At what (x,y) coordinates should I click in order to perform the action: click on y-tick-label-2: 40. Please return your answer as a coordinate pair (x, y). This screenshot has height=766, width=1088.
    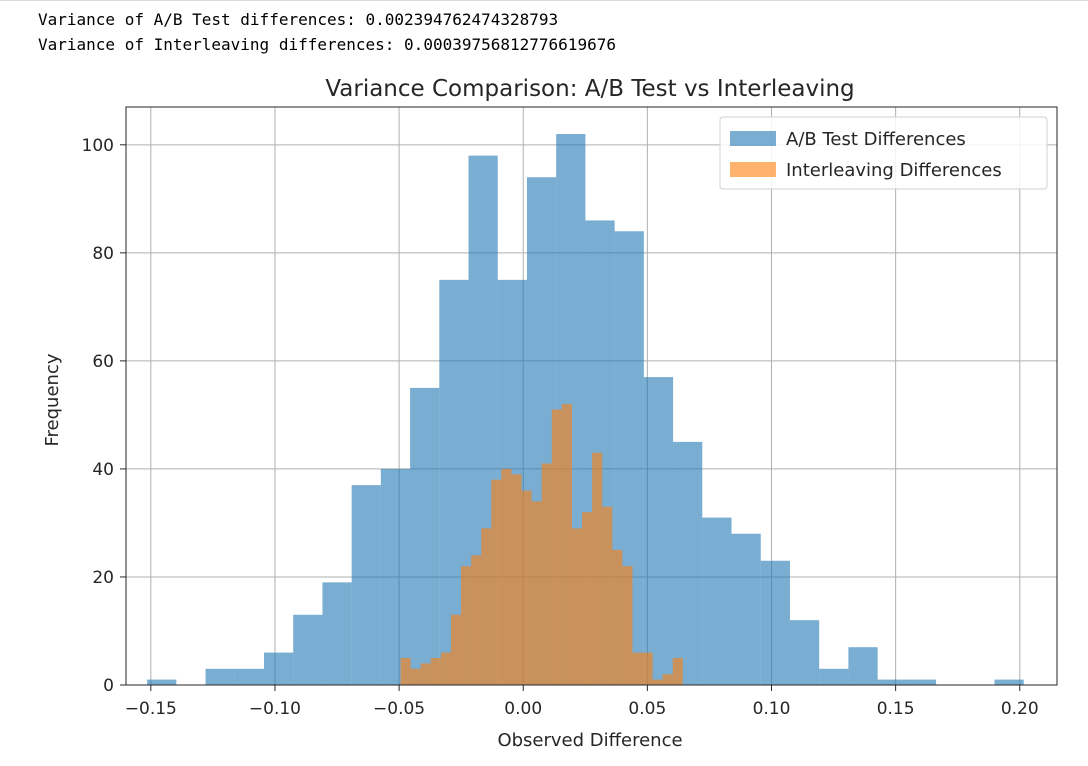
    Looking at the image, I should click on (103, 470).